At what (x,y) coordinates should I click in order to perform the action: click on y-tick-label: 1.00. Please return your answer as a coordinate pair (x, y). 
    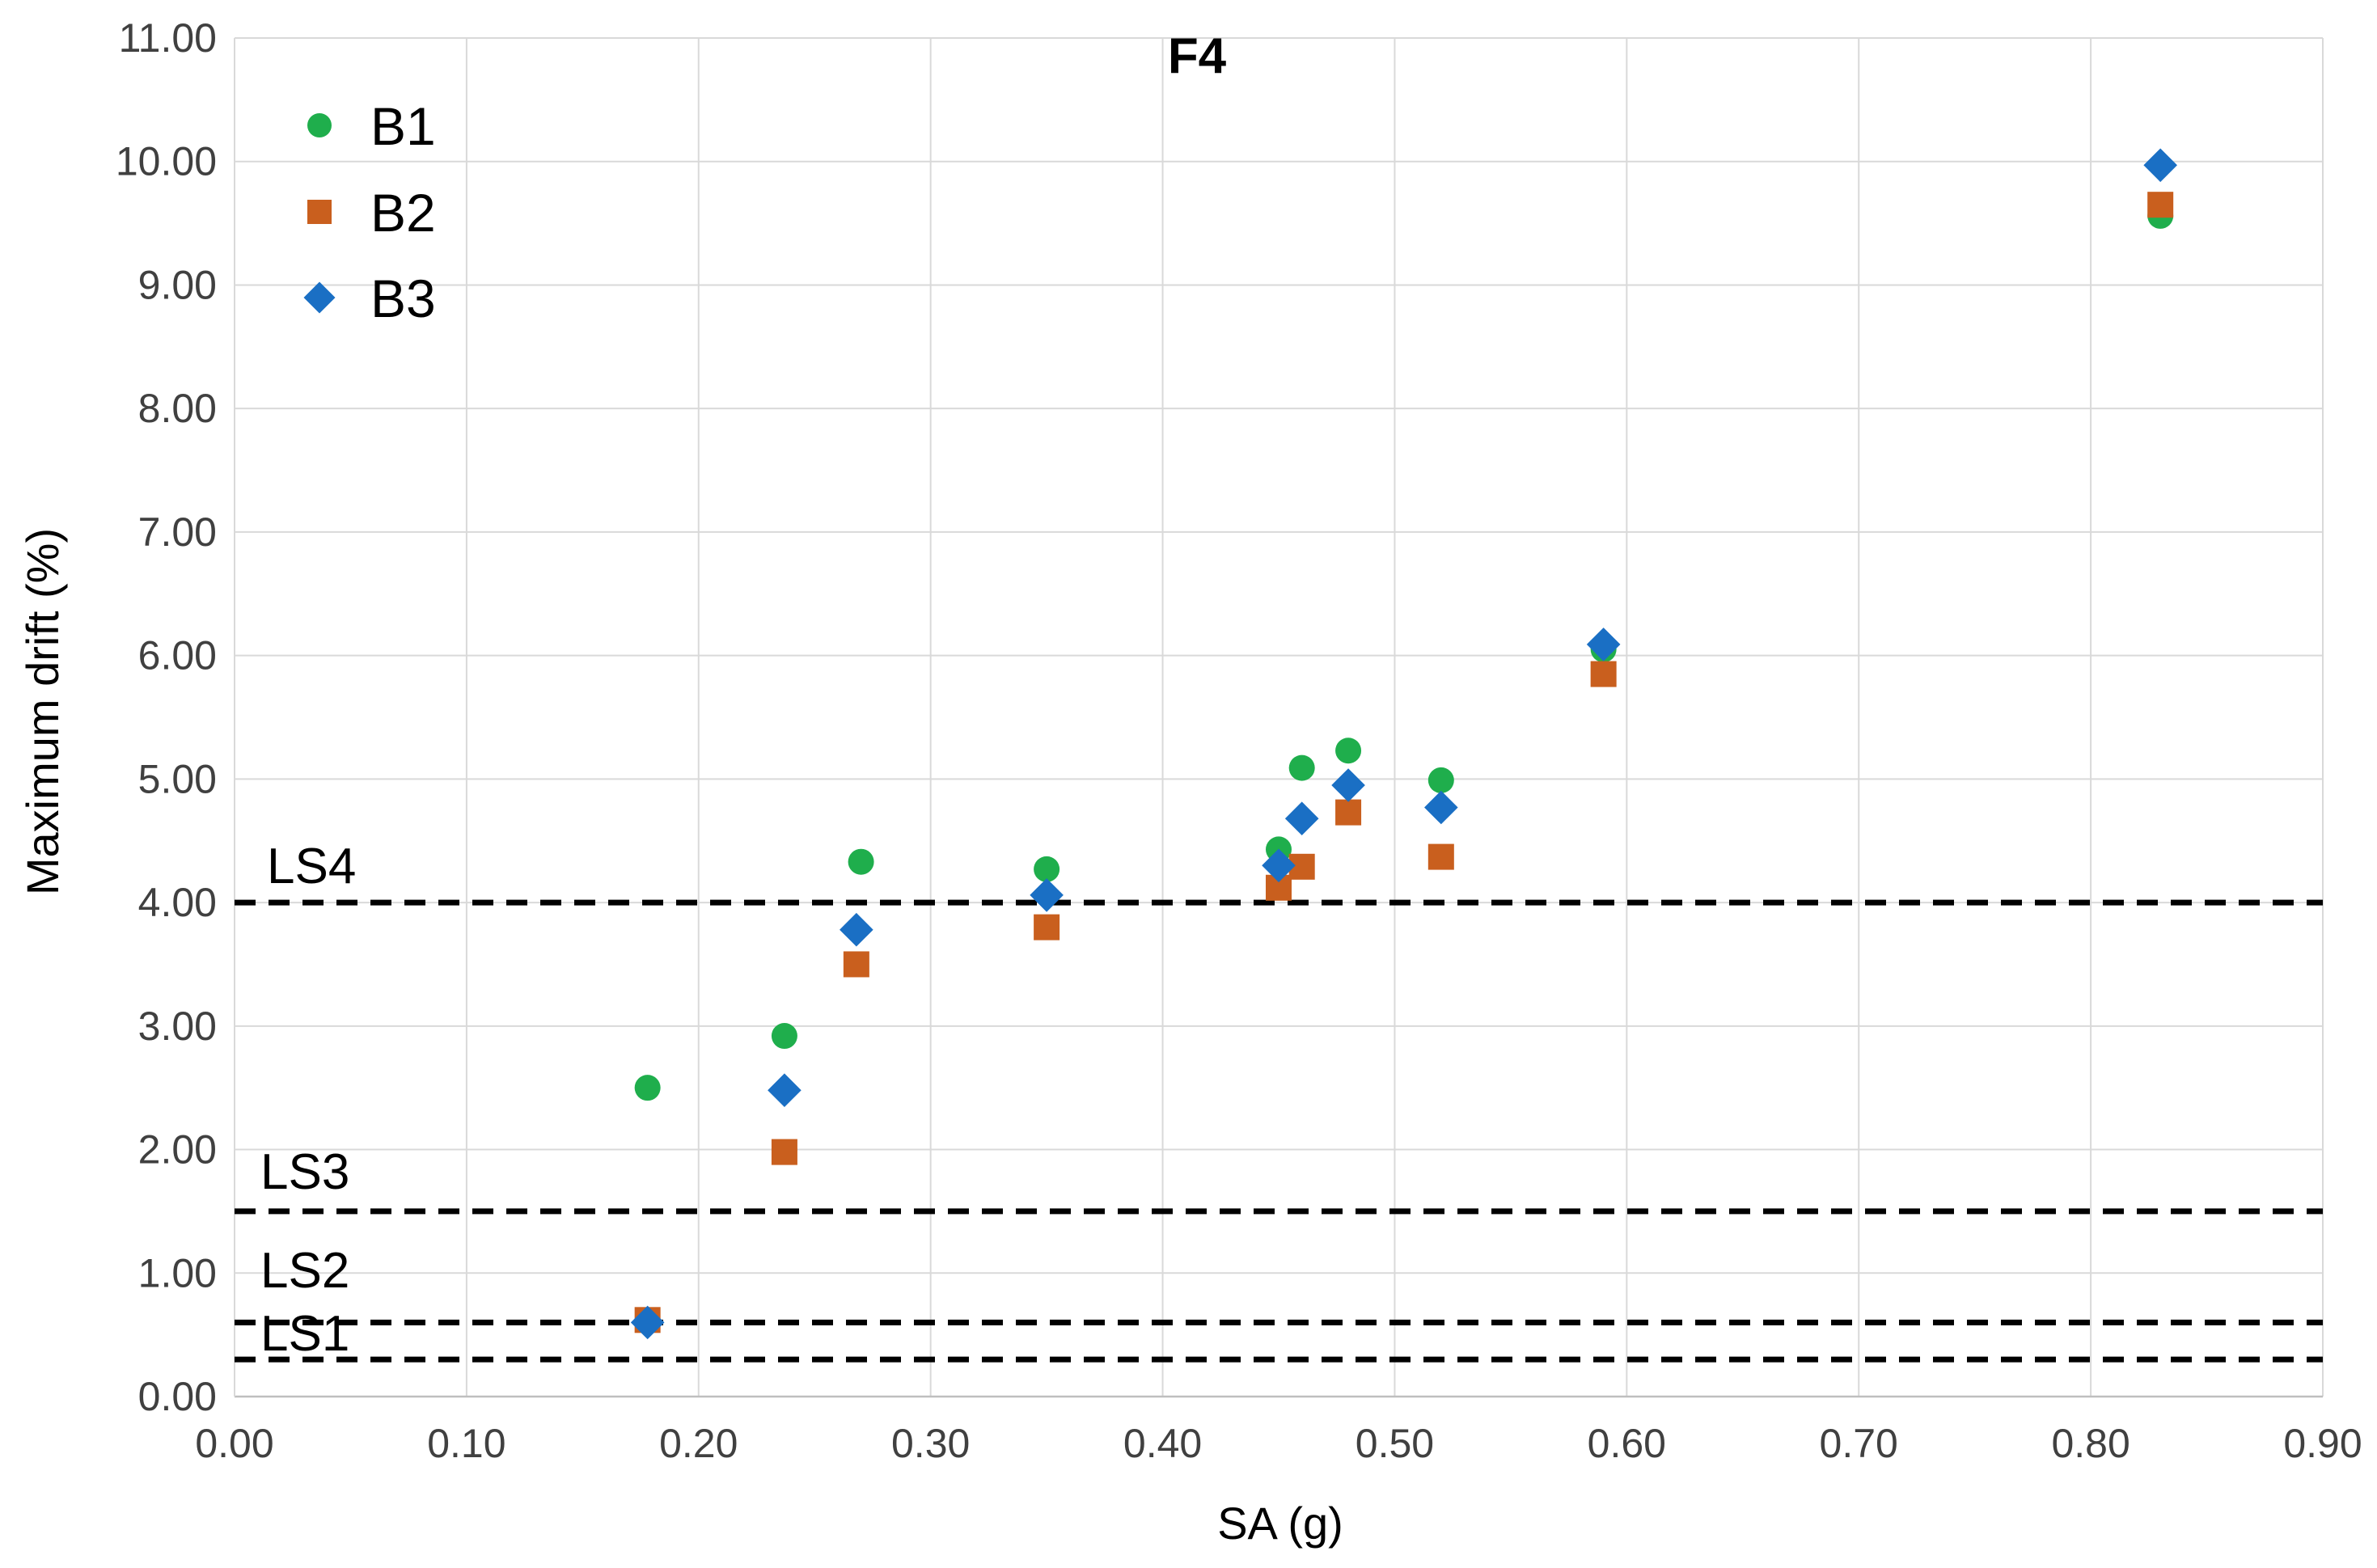
    Looking at the image, I should click on (178, 1272).